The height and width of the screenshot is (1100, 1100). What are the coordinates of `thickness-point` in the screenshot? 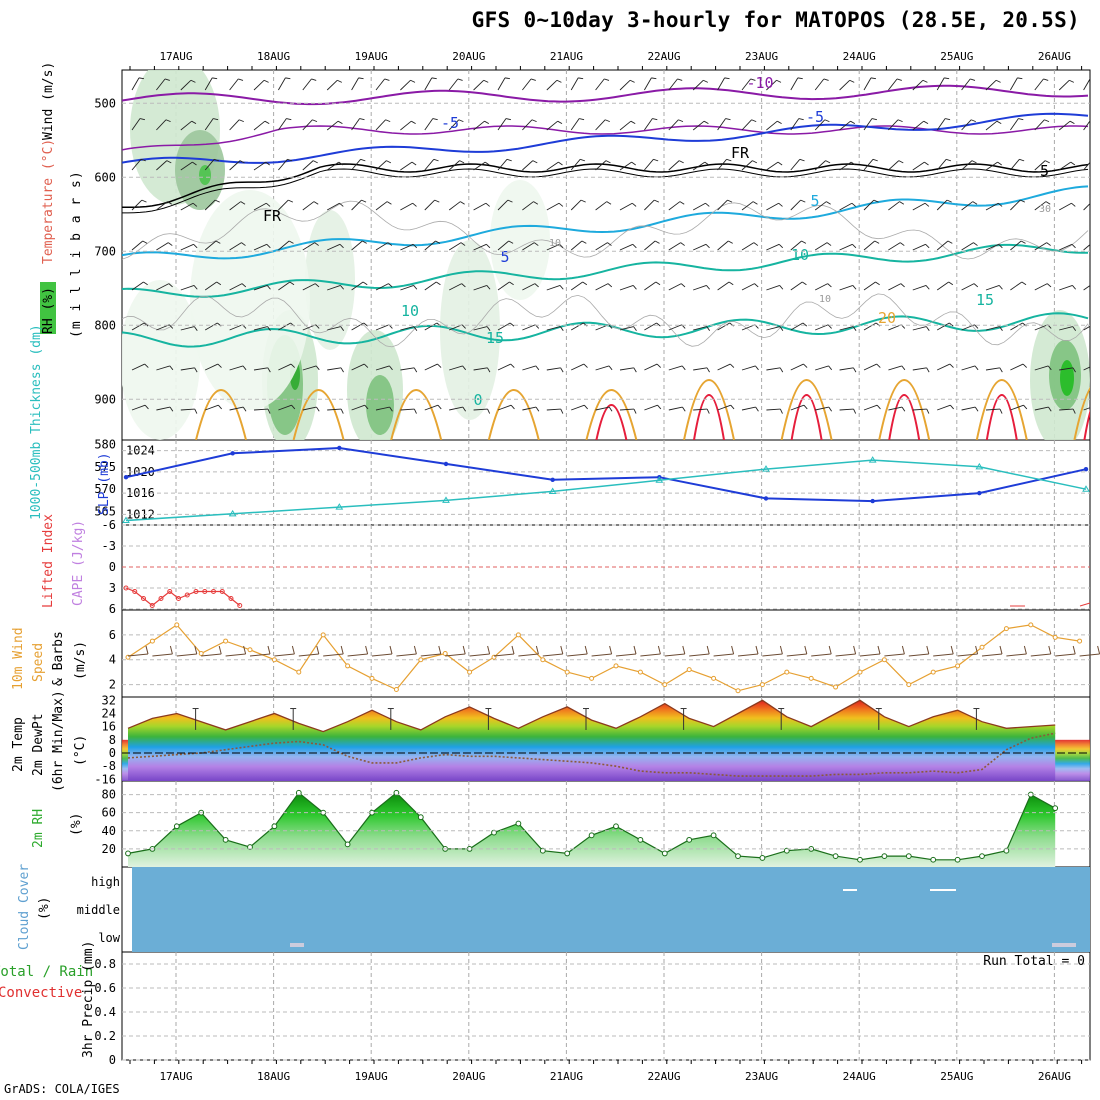 It's located at (872, 459).